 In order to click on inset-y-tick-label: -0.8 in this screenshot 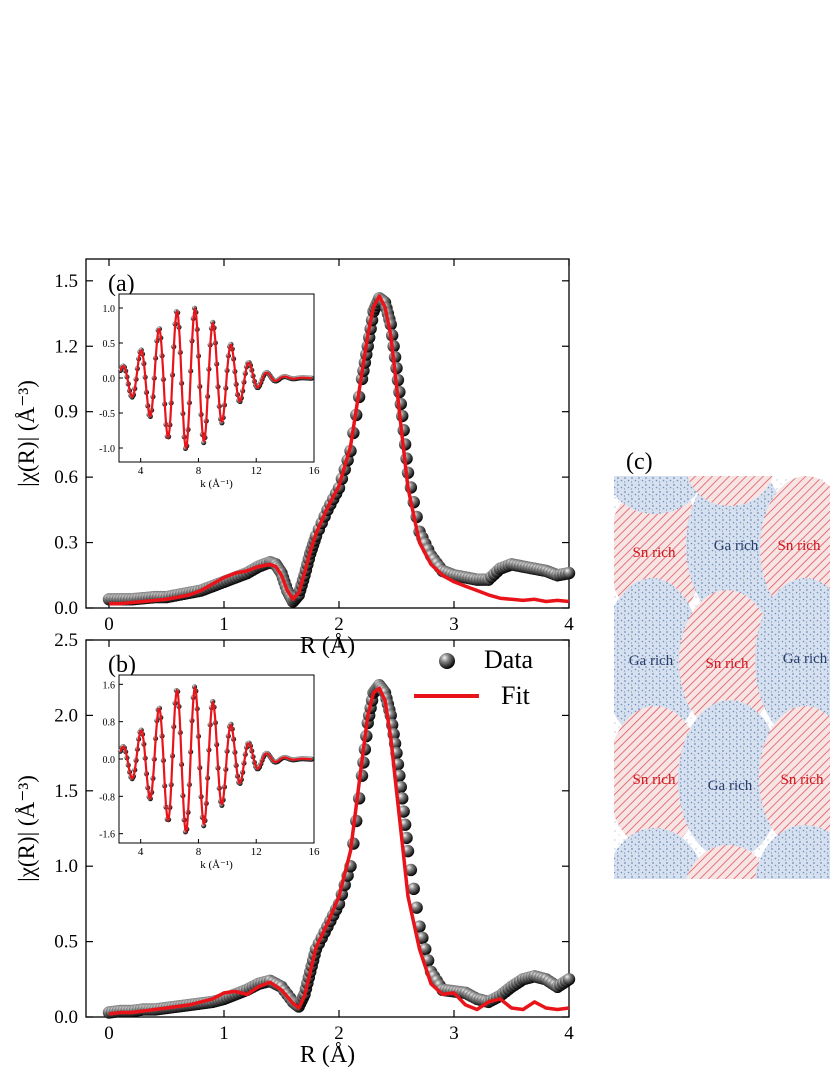, I will do `click(107, 797)`.